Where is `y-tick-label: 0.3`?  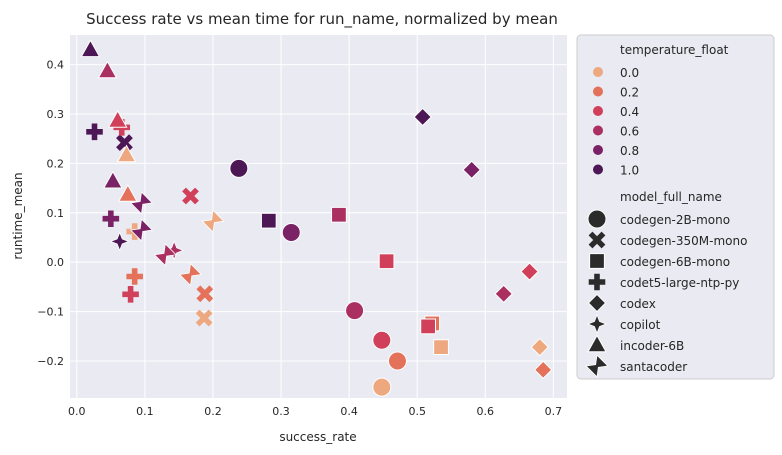 y-tick-label: 0.3 is located at coordinates (56, 114).